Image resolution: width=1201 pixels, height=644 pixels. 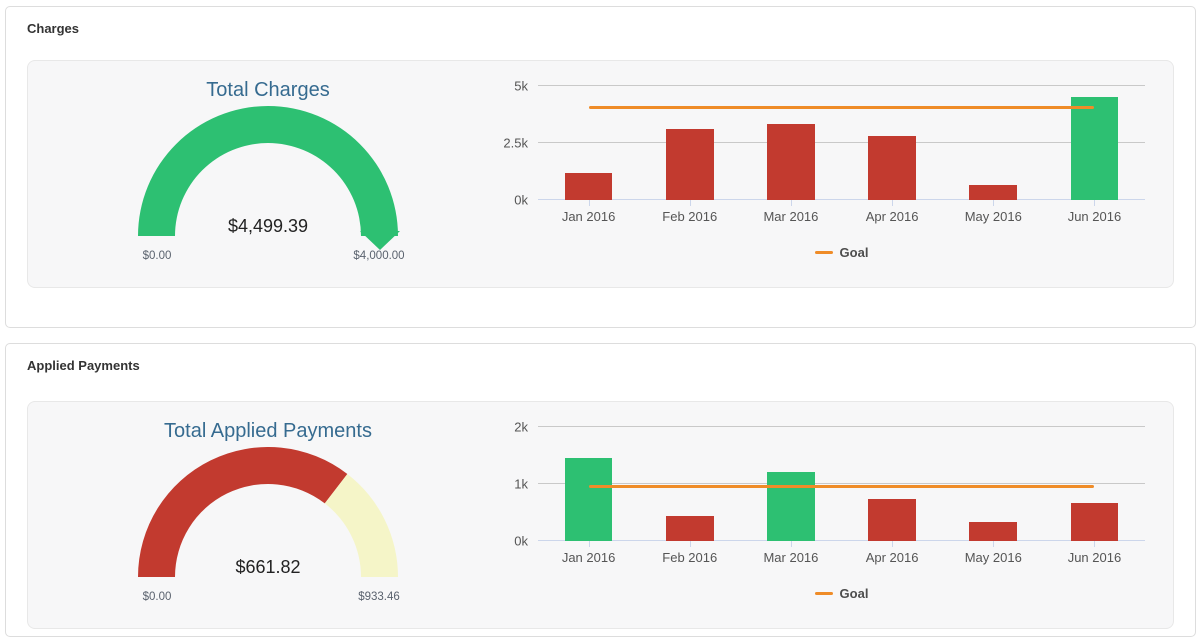 I want to click on gridline-2k, so click(x=841, y=426).